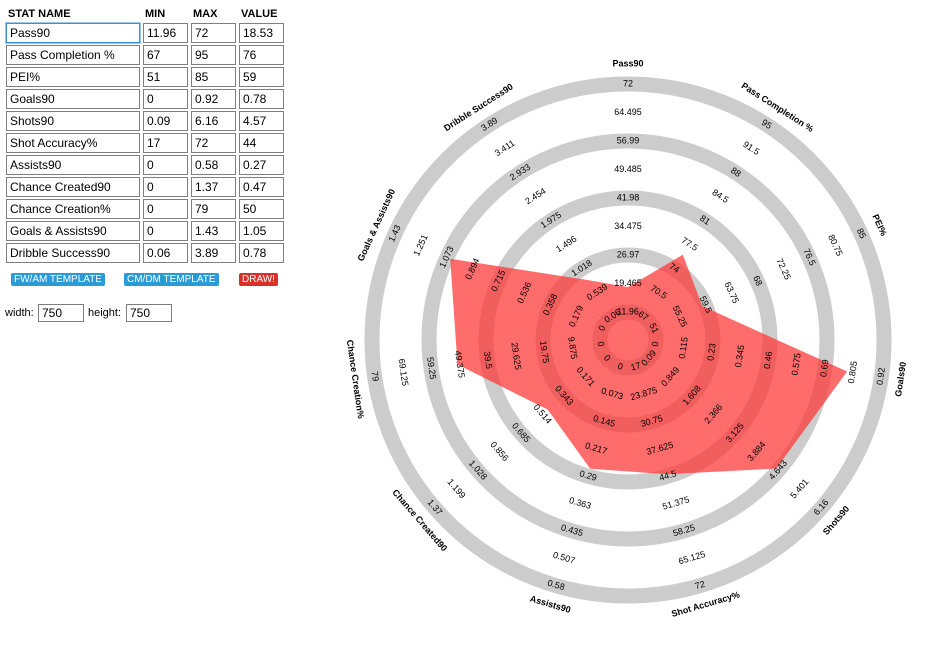  I want to click on radar-polygon-layer, so click(649, 364).